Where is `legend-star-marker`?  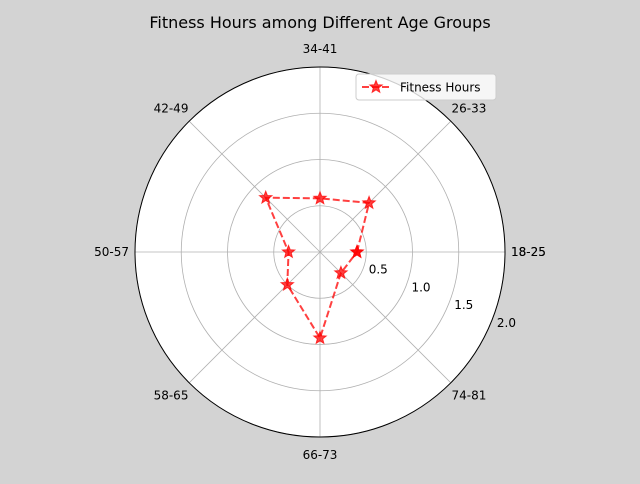
legend-star-marker is located at coordinates (376, 86).